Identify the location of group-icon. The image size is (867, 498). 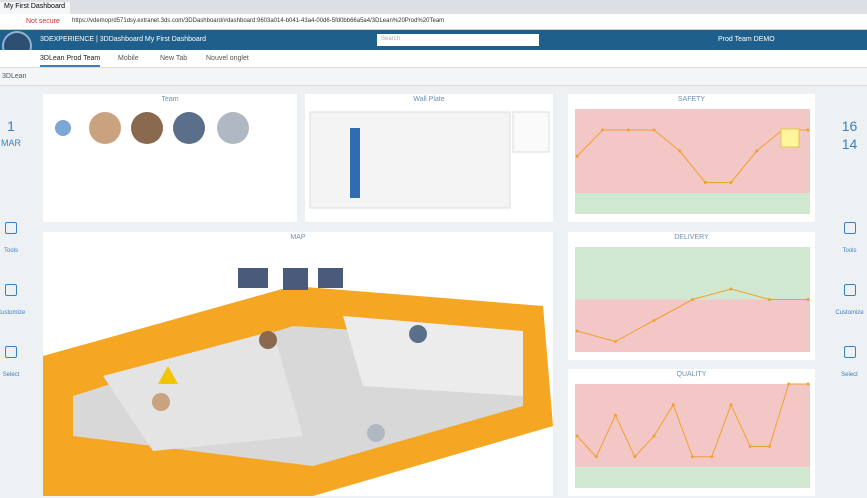
(63, 128).